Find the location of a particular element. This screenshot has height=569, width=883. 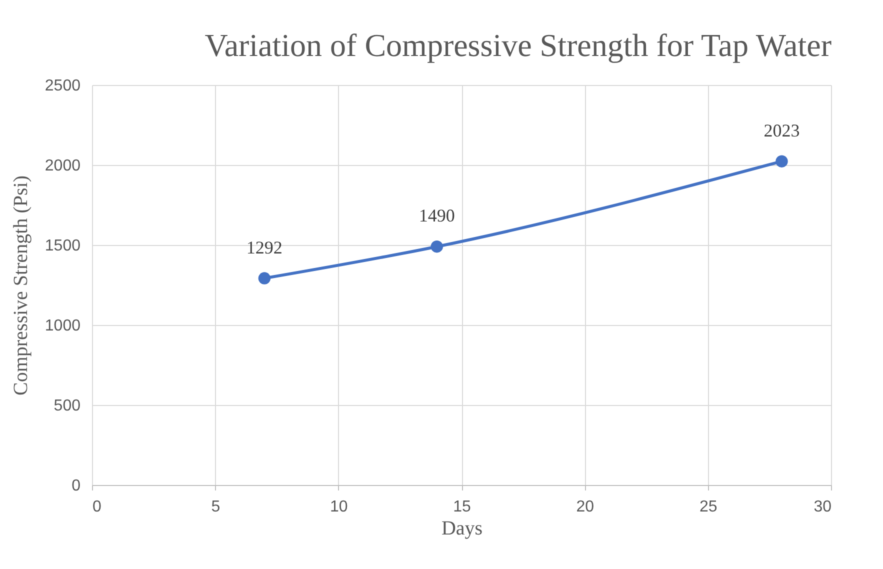

y-tick-label: 500 is located at coordinates (67, 406).